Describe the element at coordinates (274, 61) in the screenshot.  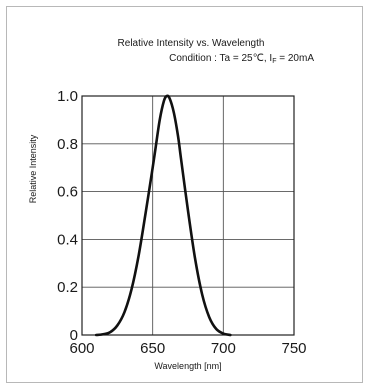
I see `subtitle-subscript: F` at that location.